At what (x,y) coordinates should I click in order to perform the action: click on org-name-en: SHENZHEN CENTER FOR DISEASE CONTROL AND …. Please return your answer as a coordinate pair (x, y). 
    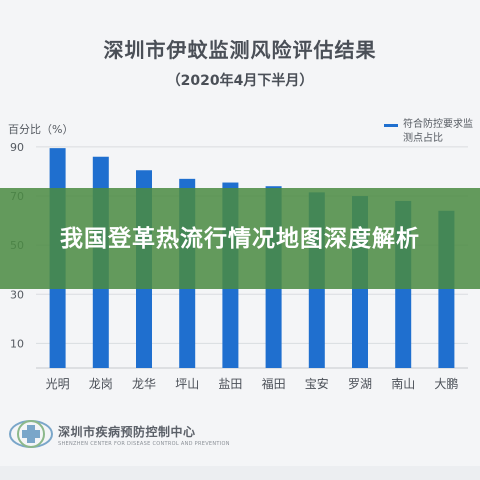
    Looking at the image, I should click on (144, 444).